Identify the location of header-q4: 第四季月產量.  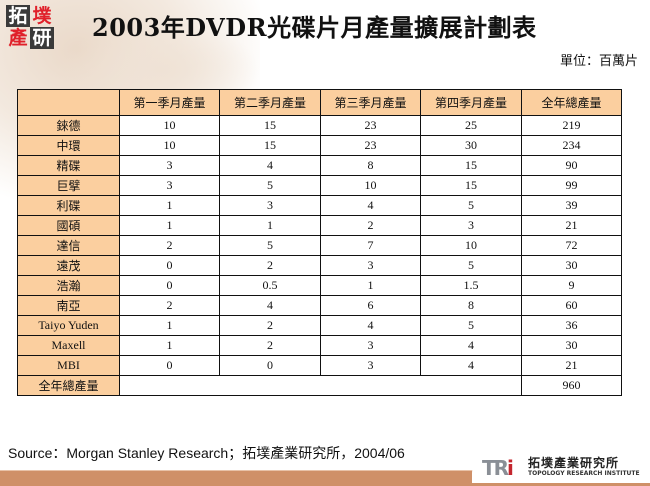
(471, 102).